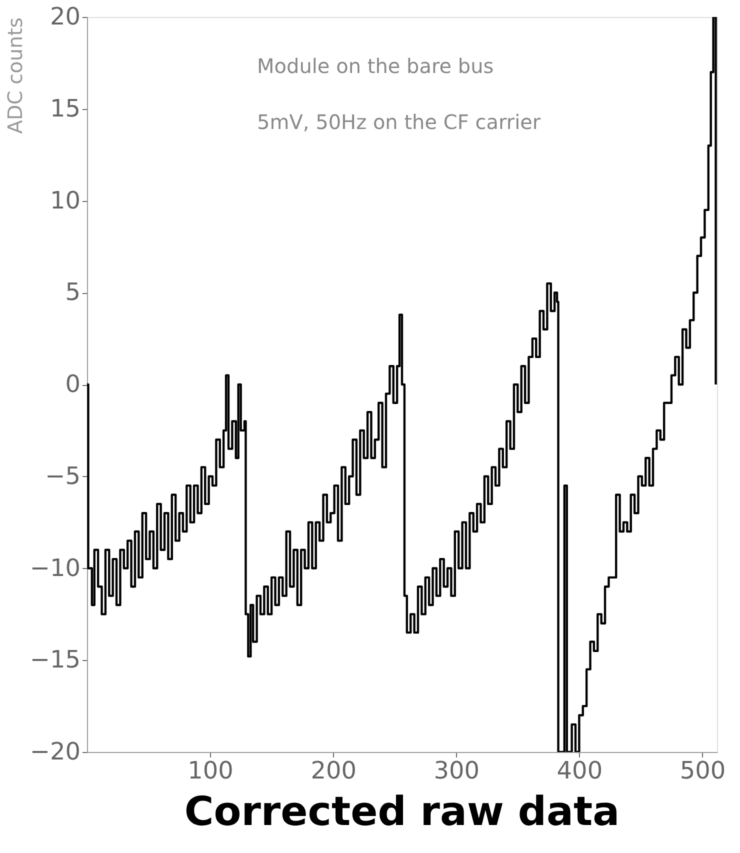 This screenshot has width=740, height=853. I want to click on x-tick-label: 200, so click(333, 770).